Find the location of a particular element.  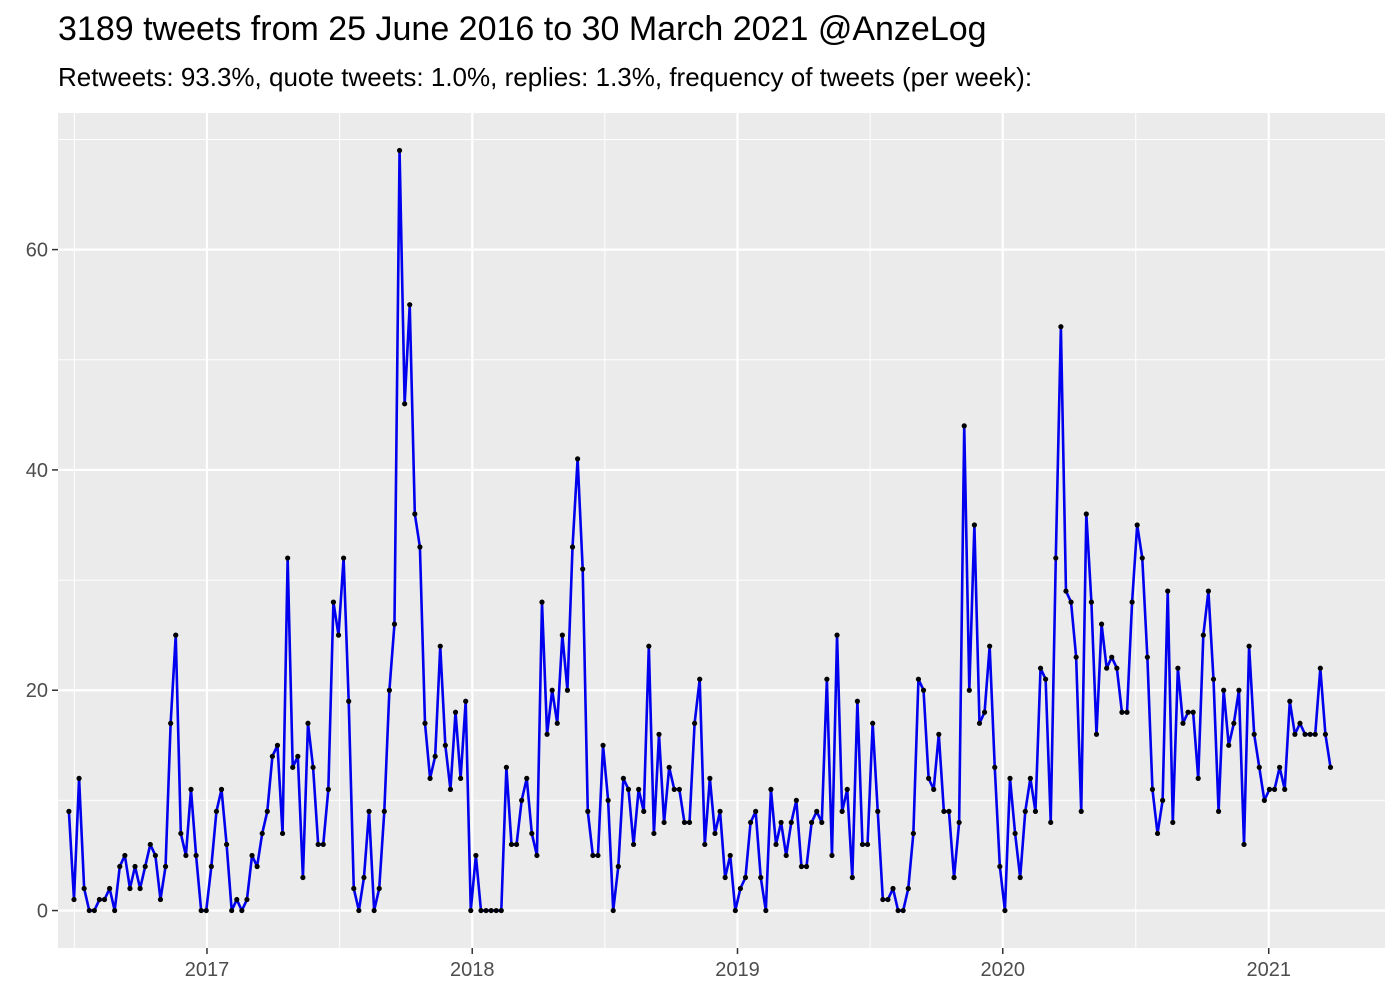

x-tick-label: 2018 is located at coordinates (472, 970).